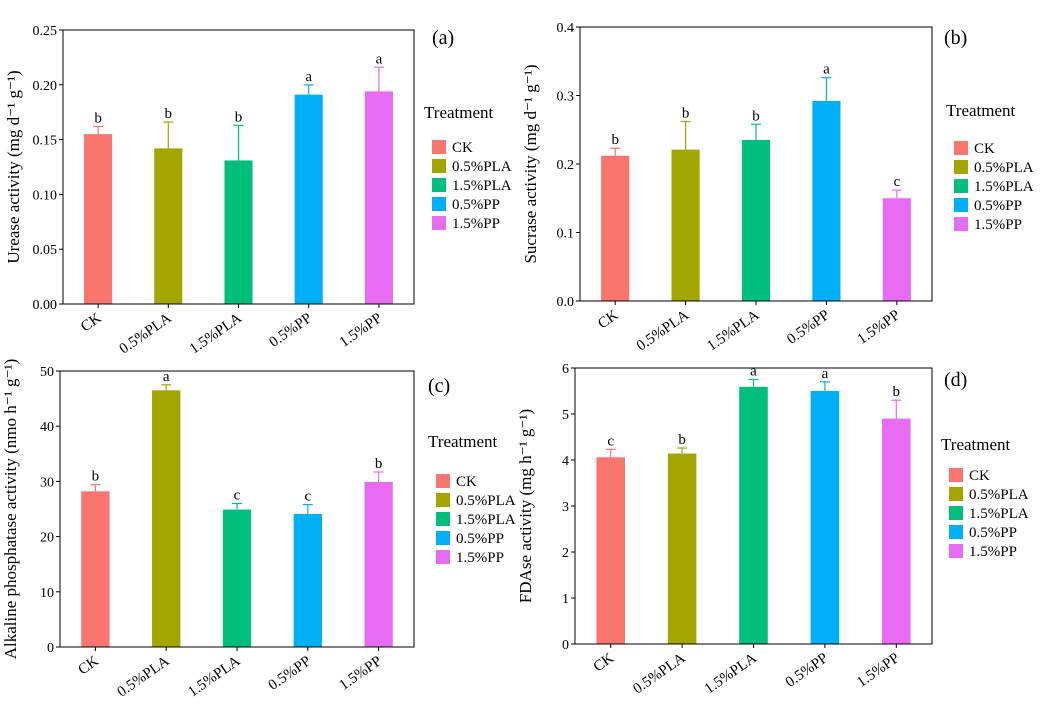  What do you see at coordinates (566, 97) in the screenshot?
I see `y-tick-label: 0.3` at bounding box center [566, 97].